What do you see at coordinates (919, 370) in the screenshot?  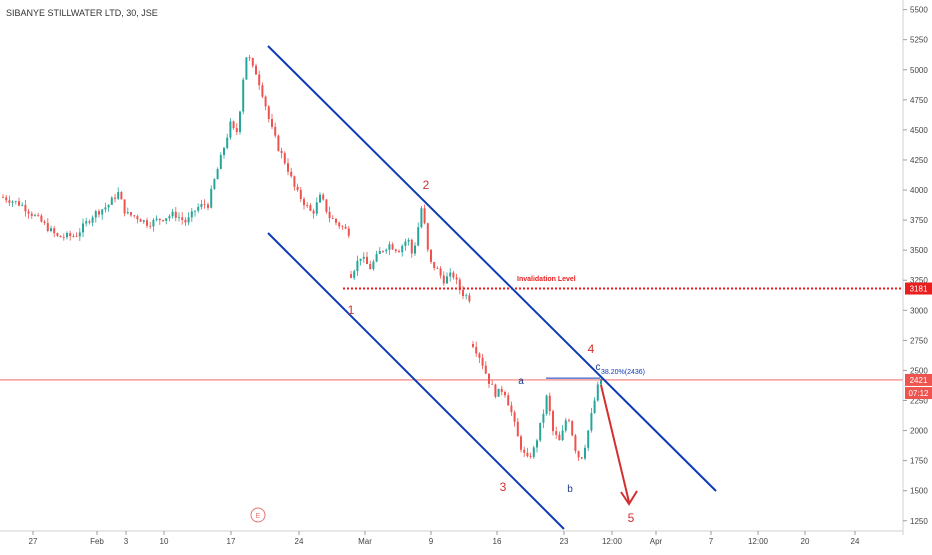 I see `y-tick-label: 2500` at bounding box center [919, 370].